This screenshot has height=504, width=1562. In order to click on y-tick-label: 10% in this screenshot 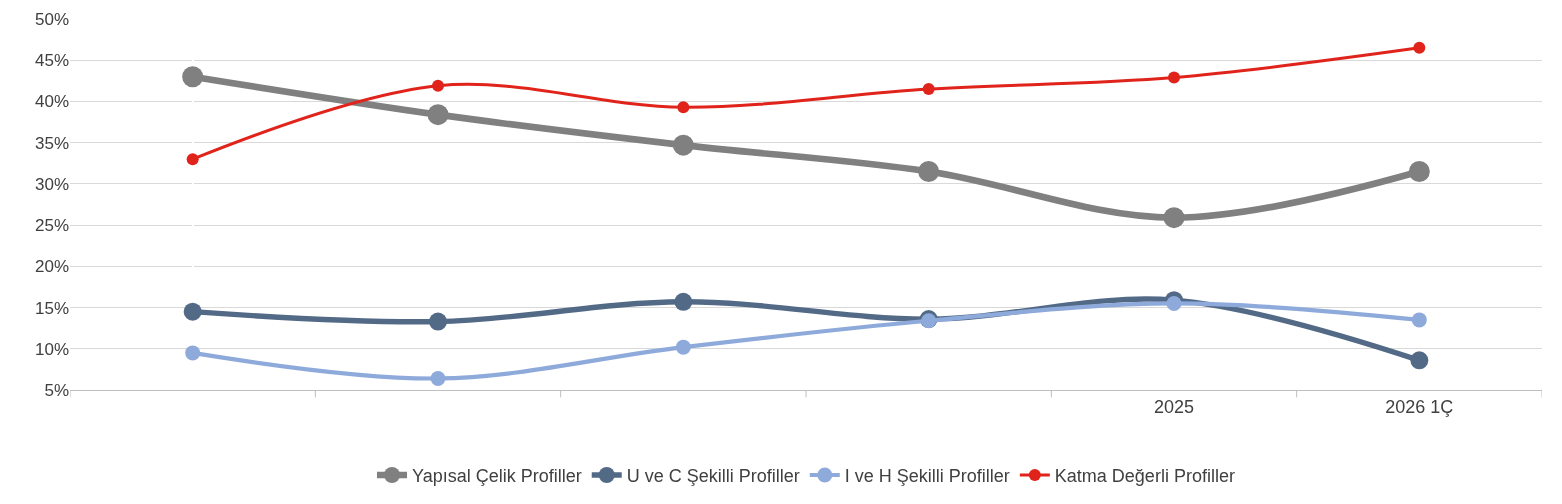, I will do `click(51, 349)`.